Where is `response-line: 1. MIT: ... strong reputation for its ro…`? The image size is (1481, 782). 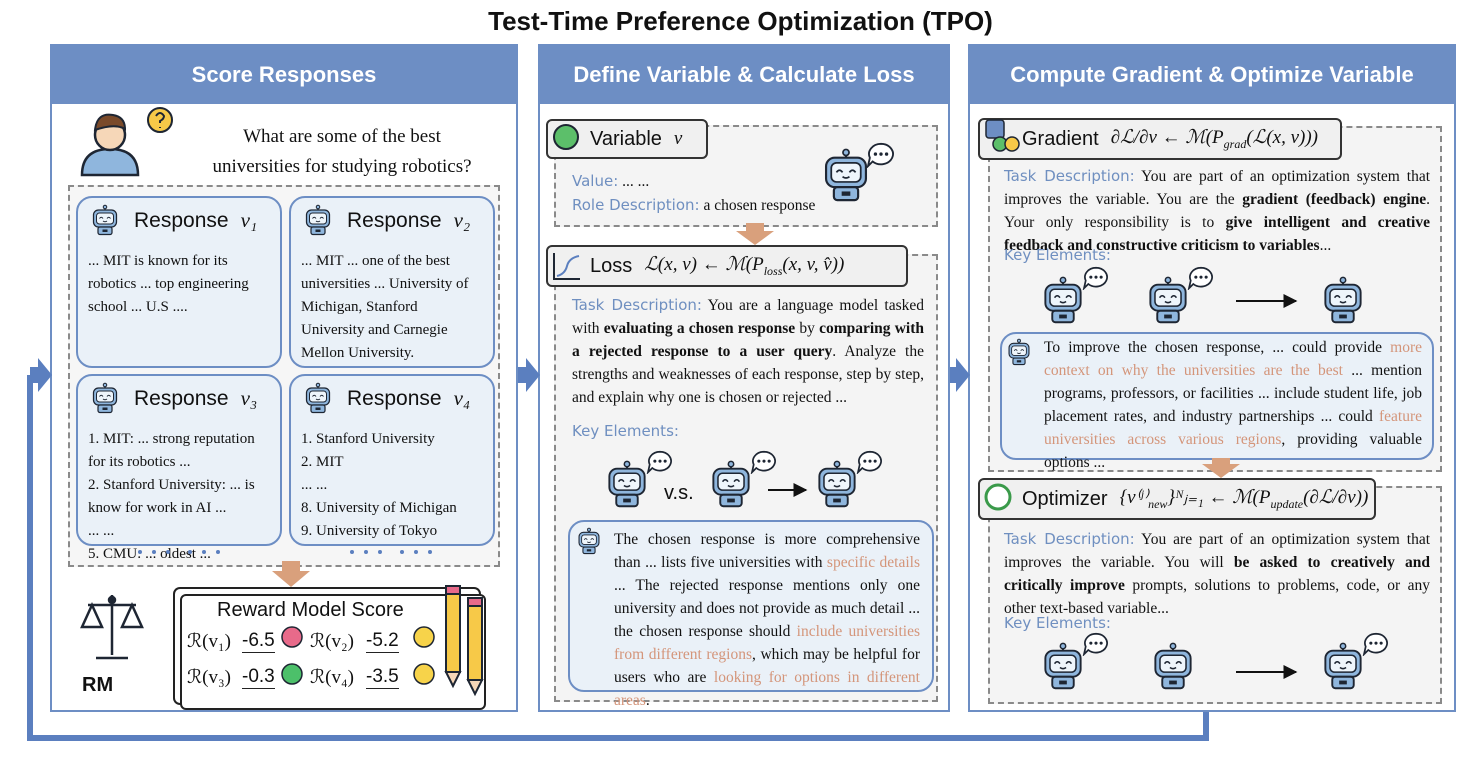
response-line: 1. MIT: ... strong reputation for its ro… is located at coordinates (171, 450).